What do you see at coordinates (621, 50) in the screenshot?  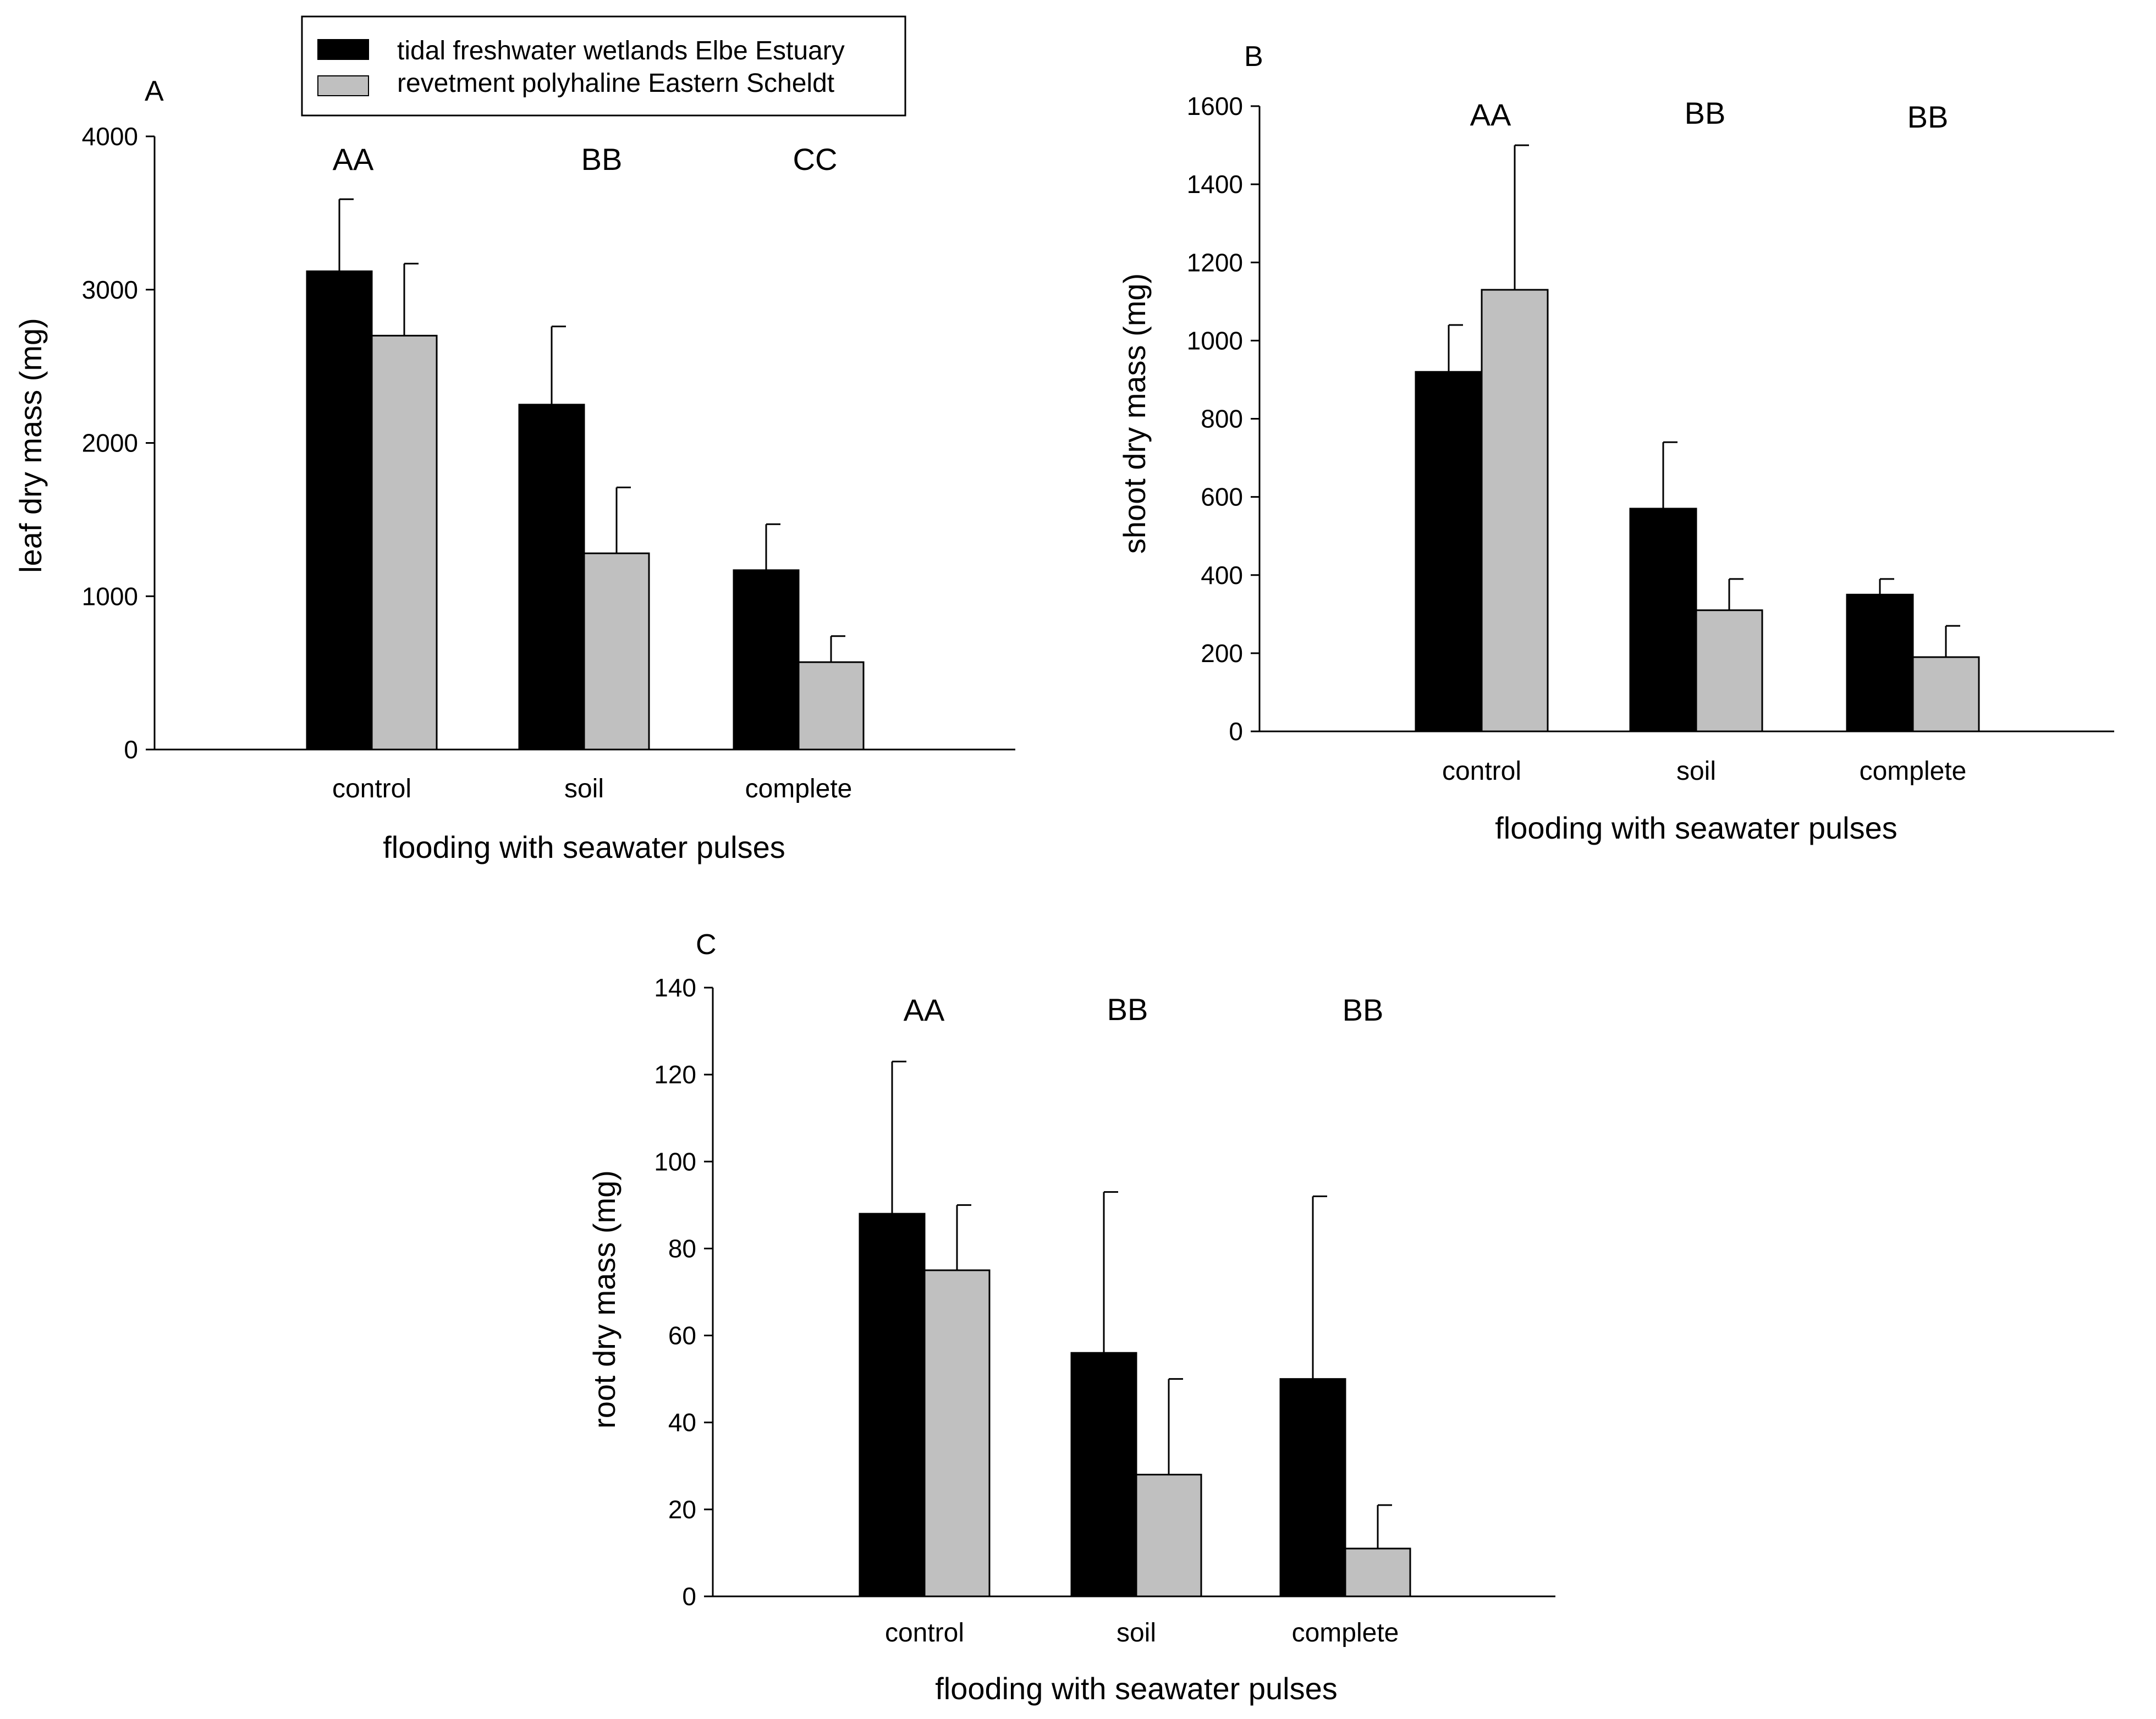 I see `legend-label-elbe: tidal freshwater wetlands Elbe Estuary` at bounding box center [621, 50].